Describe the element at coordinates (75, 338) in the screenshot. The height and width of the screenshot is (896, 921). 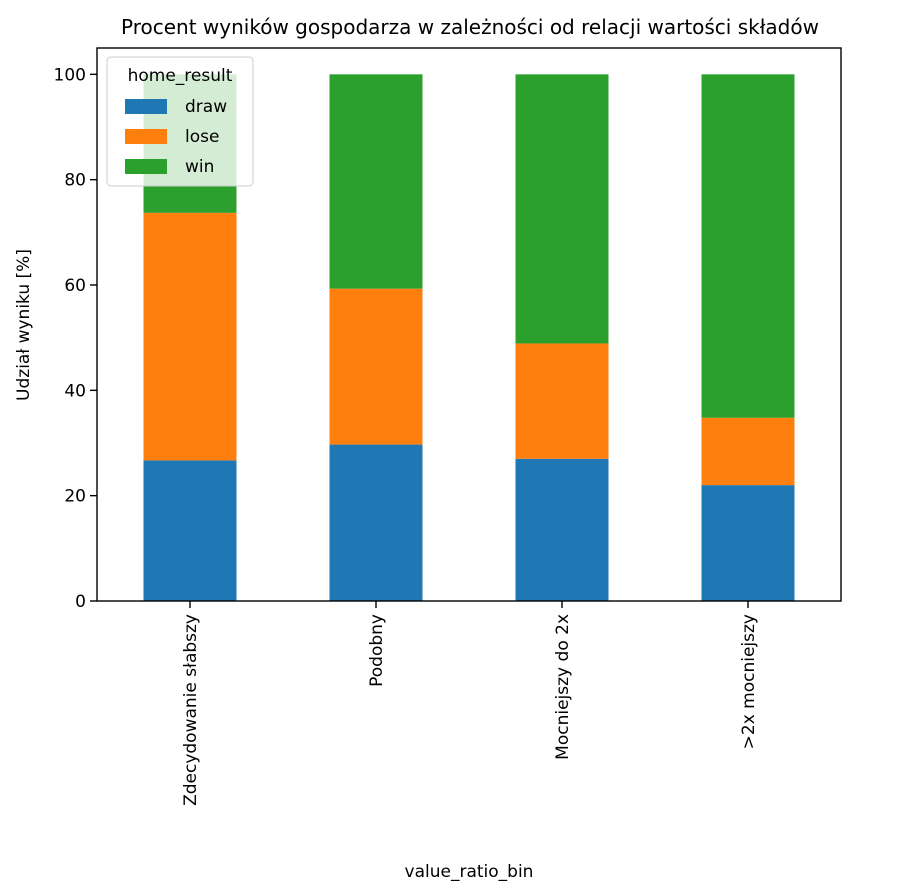
I see `y-axis: 0 20 40 60 80 100` at that location.